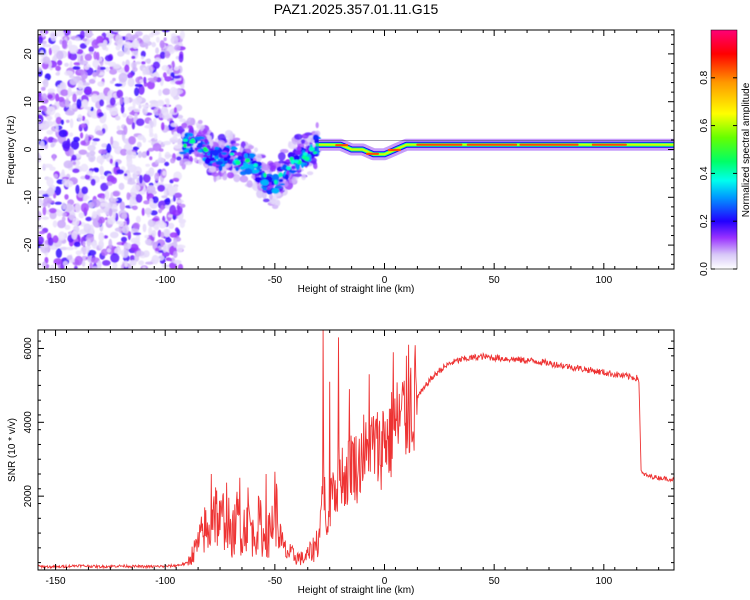 The image size is (750, 600). Describe the element at coordinates (56, 280) in the screenshot. I see `x-tick-label: -150` at that location.